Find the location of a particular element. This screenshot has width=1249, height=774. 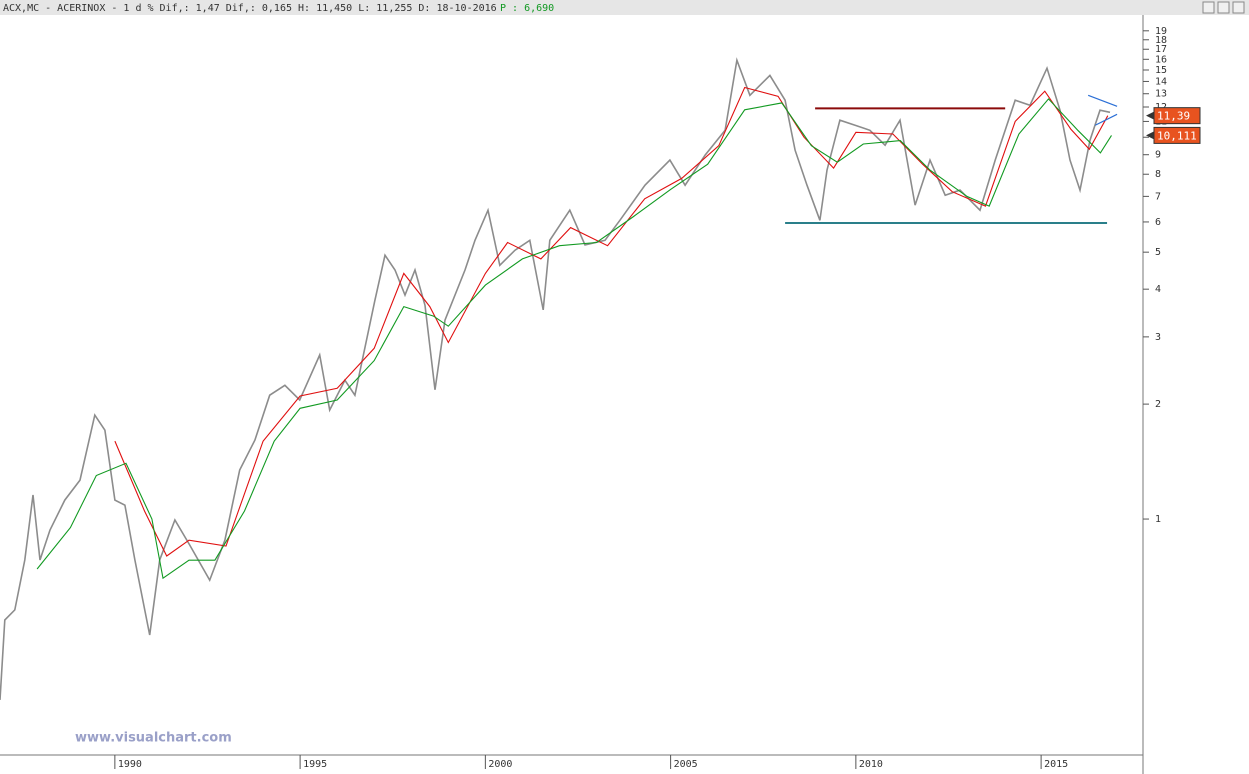

y-tick-label: 16 is located at coordinates (1161, 59).